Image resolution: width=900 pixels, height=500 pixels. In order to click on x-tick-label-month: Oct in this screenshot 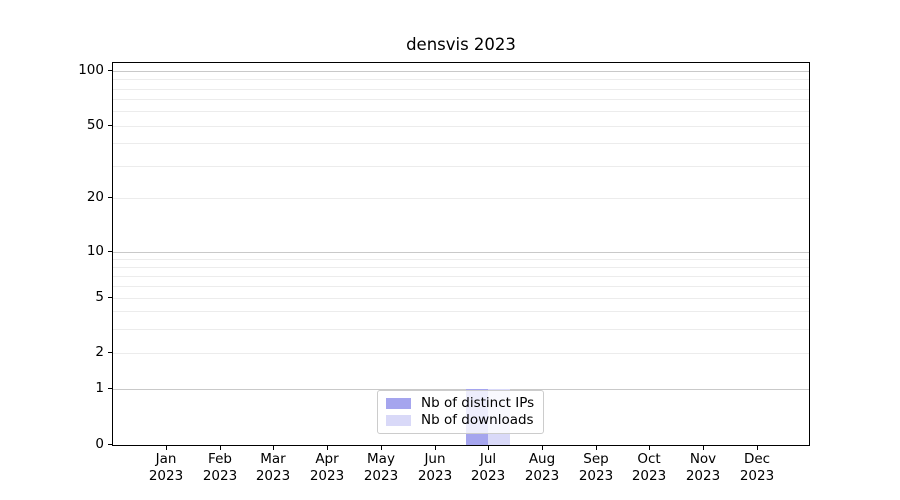, I will do `click(649, 459)`.